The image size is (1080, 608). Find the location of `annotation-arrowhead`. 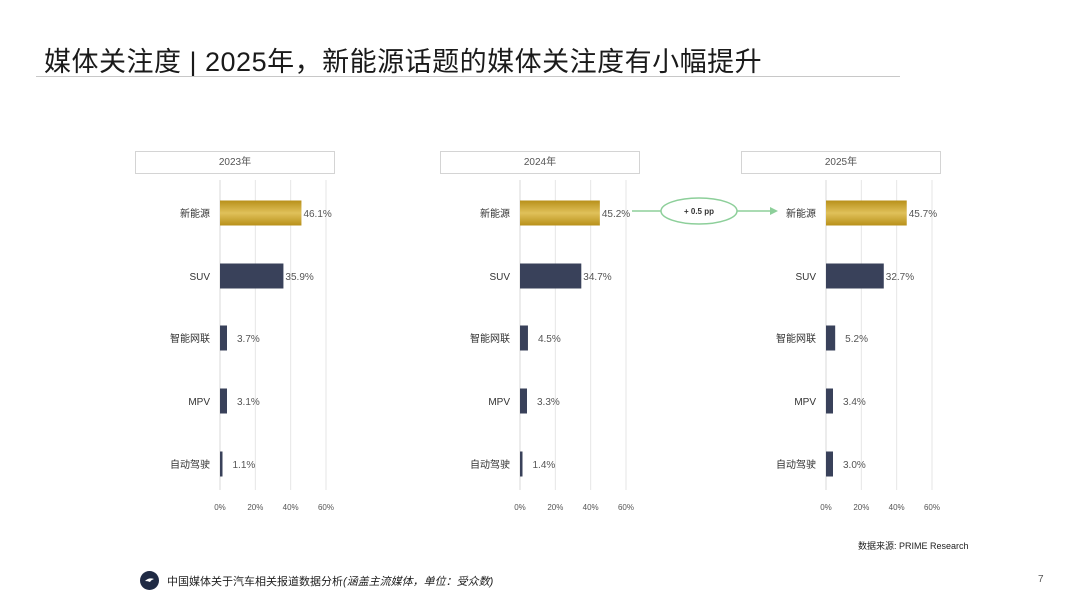

annotation-arrowhead is located at coordinates (774, 211).